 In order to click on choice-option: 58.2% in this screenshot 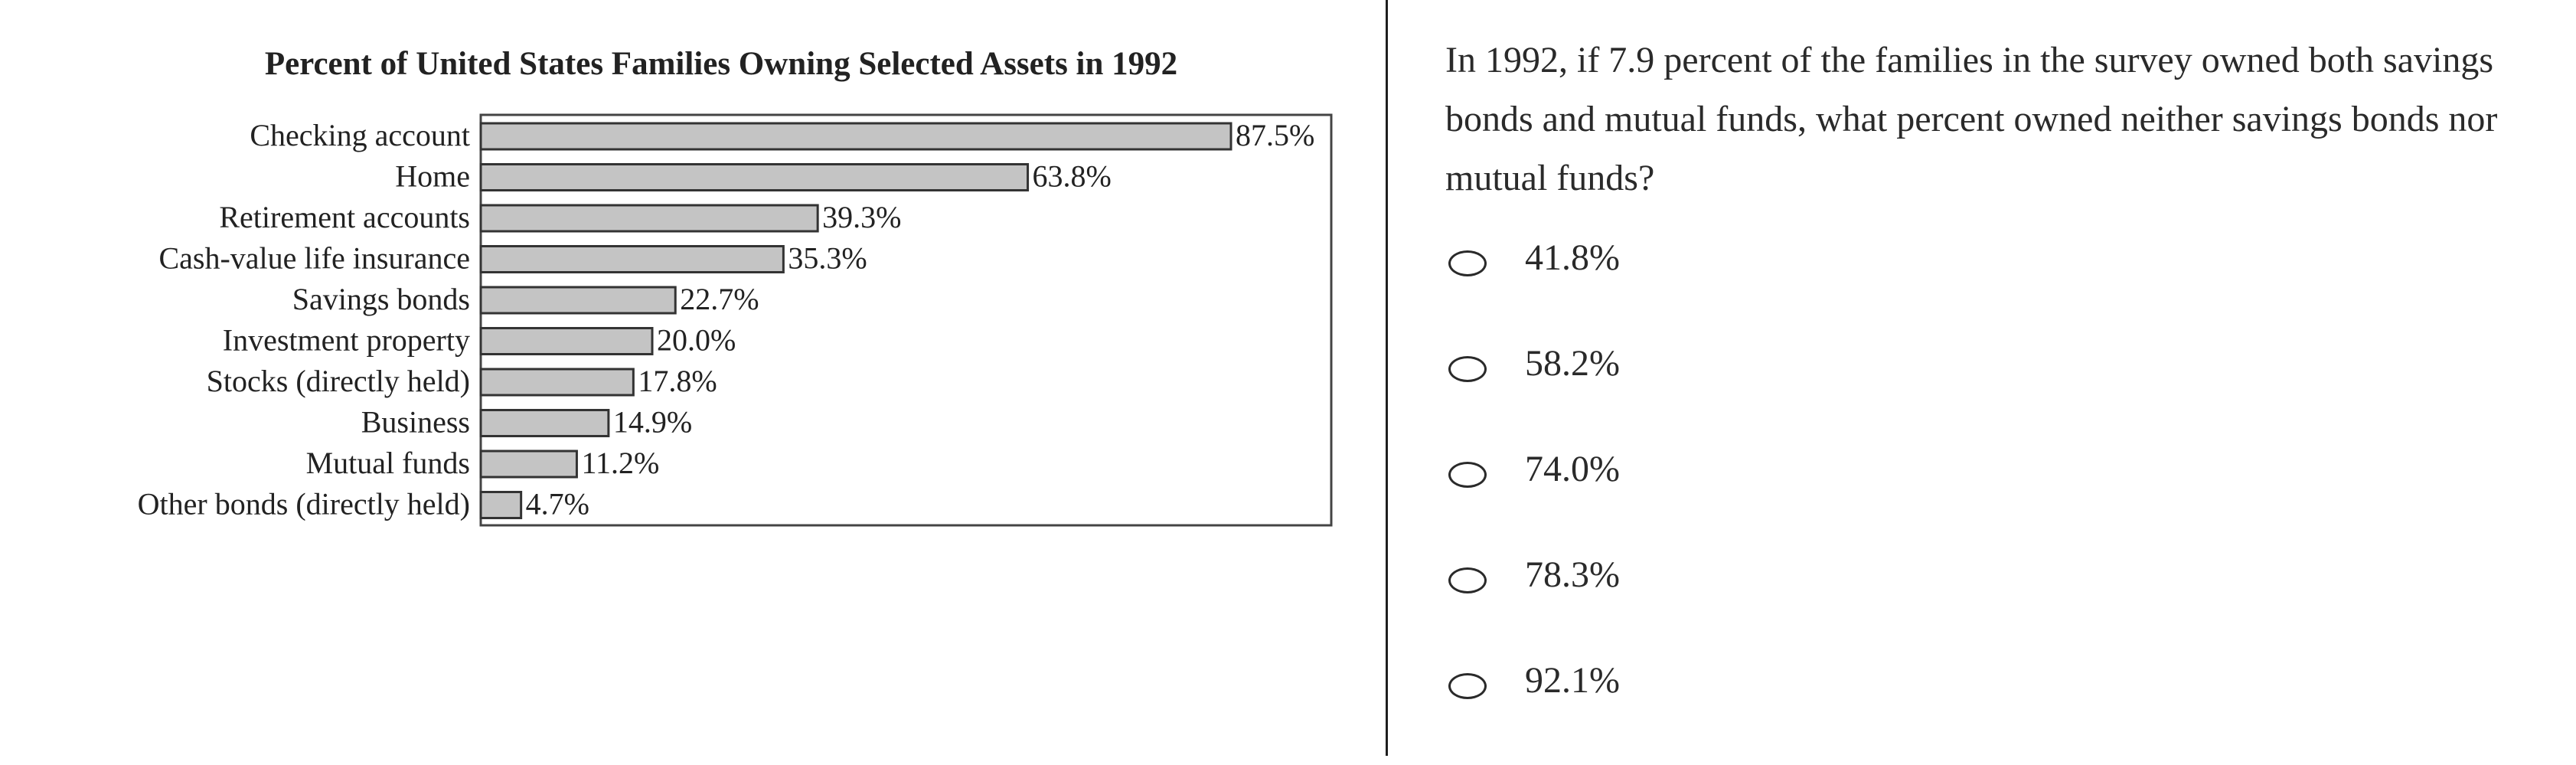, I will do `click(1989, 395)`.